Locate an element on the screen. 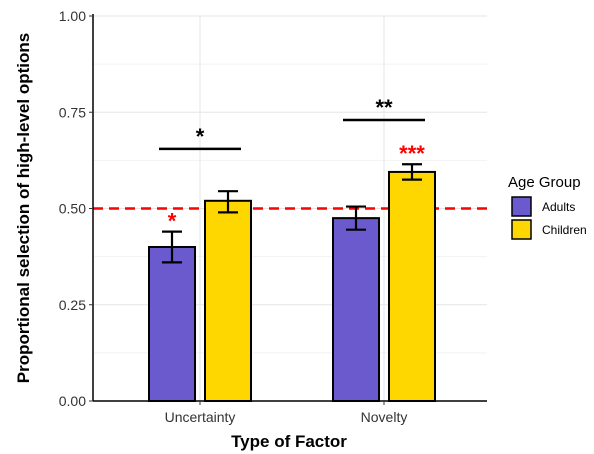 The height and width of the screenshot is (454, 594). x-tick-label: Uncertainty is located at coordinates (200, 417).